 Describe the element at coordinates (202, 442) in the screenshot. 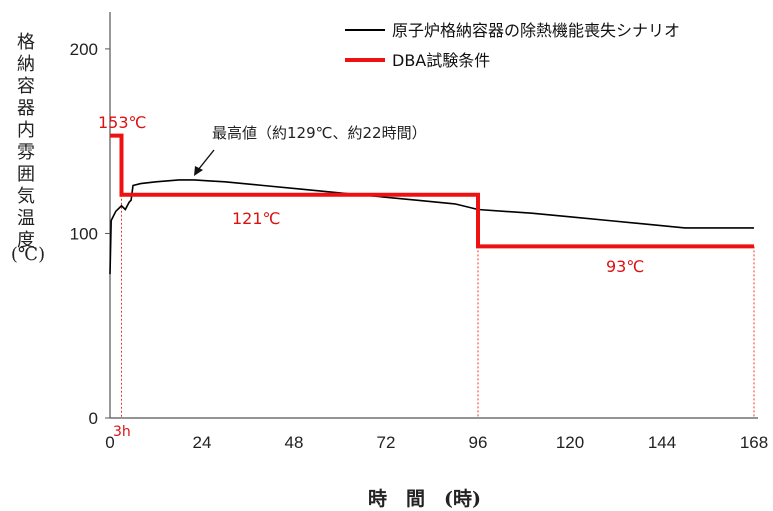

I see `x-tick-label: 24` at that location.